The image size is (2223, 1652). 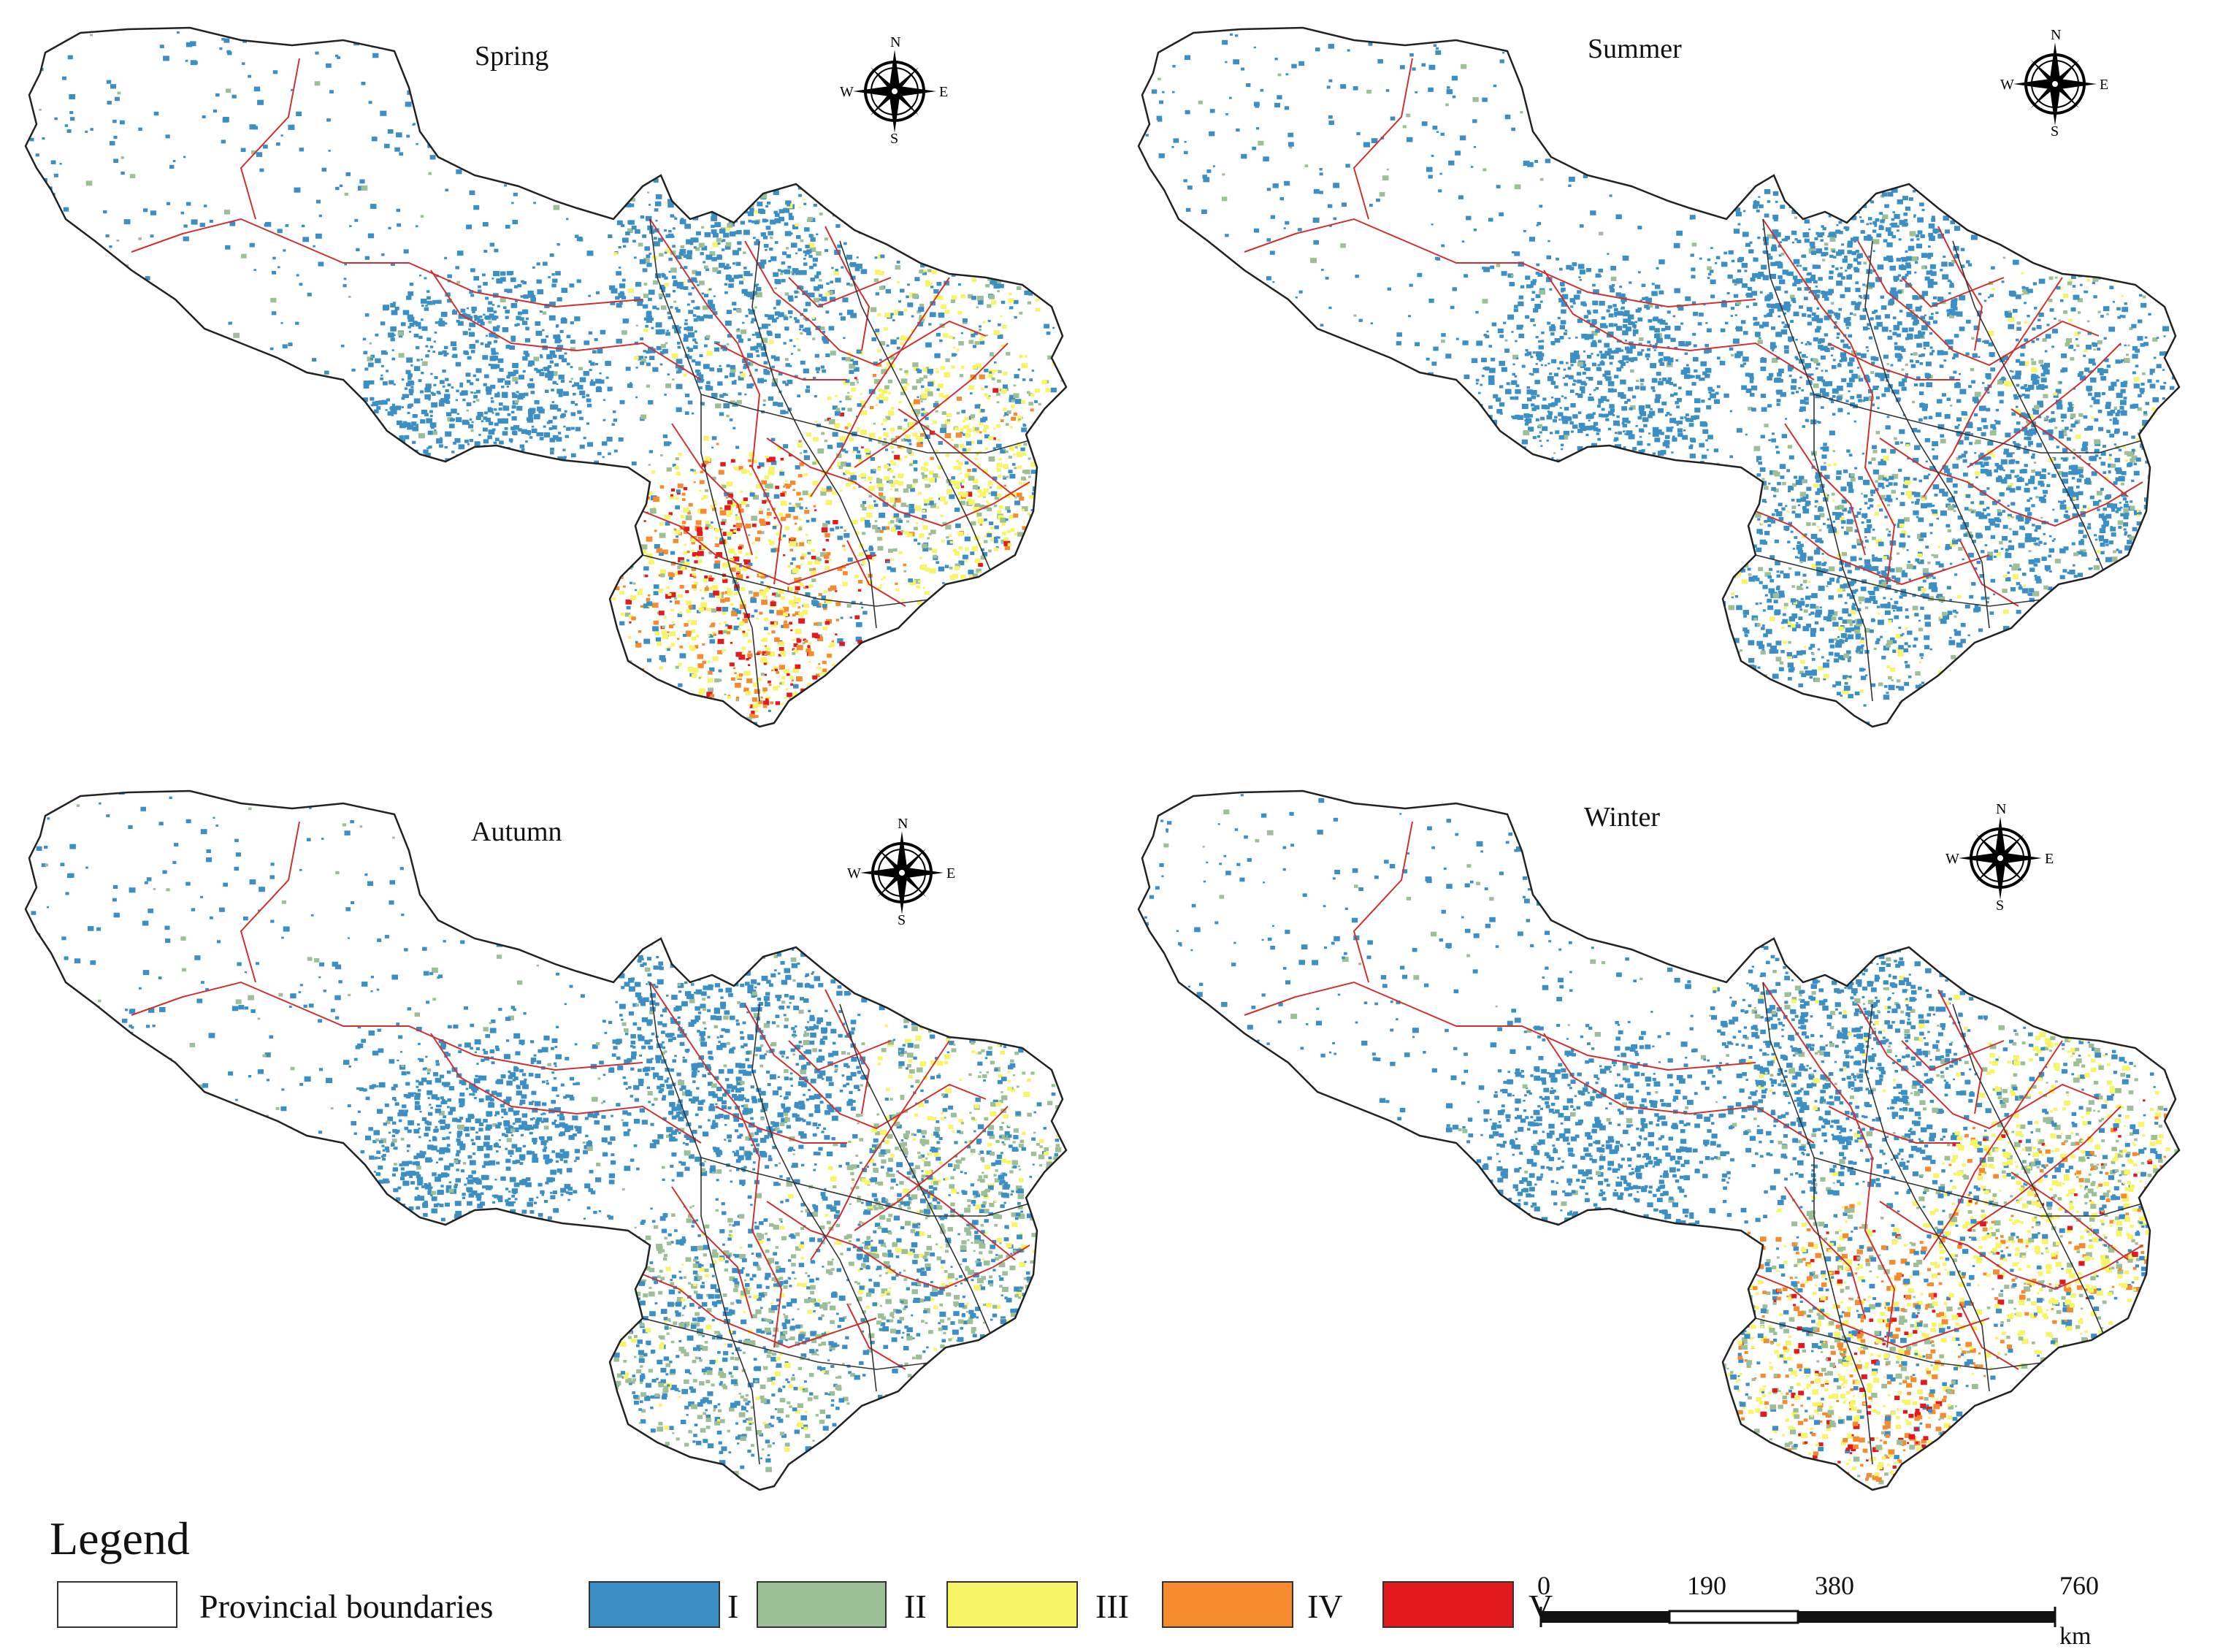 I want to click on panel-title-spring: Spring, so click(x=511, y=56).